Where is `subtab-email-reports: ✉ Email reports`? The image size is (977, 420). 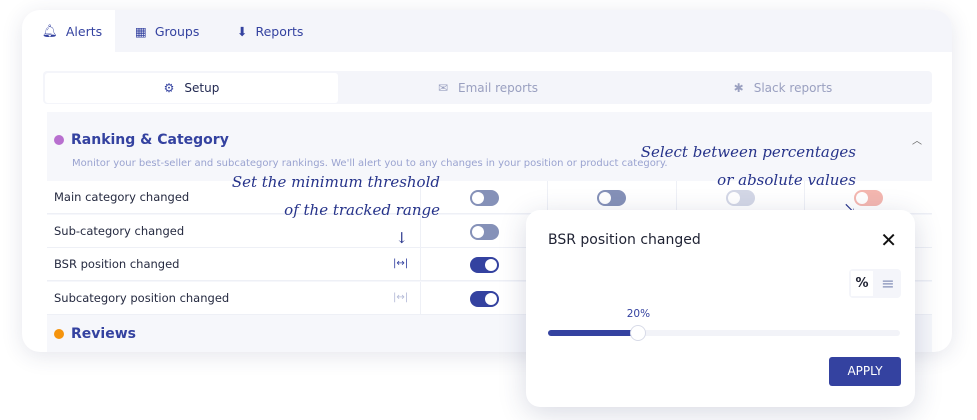
subtab-email-reports: ✉ Email reports is located at coordinates (488, 88).